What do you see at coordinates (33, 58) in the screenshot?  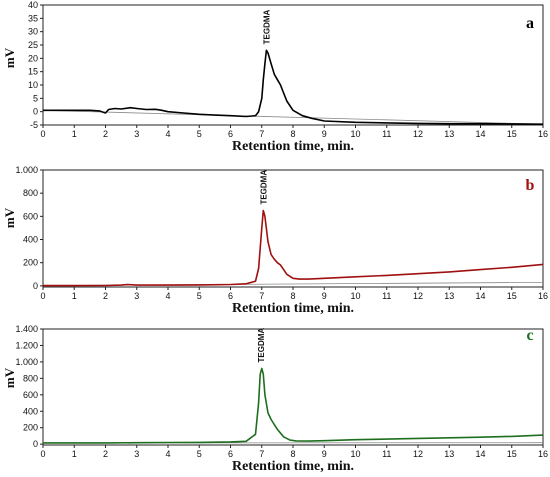 I see `y-tick-label: 20` at bounding box center [33, 58].